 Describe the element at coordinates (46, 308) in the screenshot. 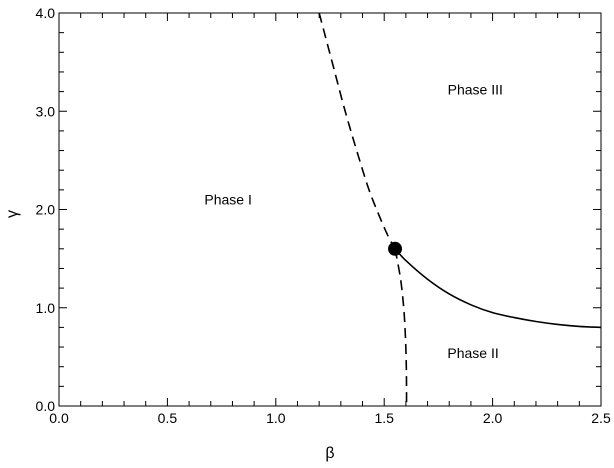

I see `y-tick-label: 1.0` at that location.